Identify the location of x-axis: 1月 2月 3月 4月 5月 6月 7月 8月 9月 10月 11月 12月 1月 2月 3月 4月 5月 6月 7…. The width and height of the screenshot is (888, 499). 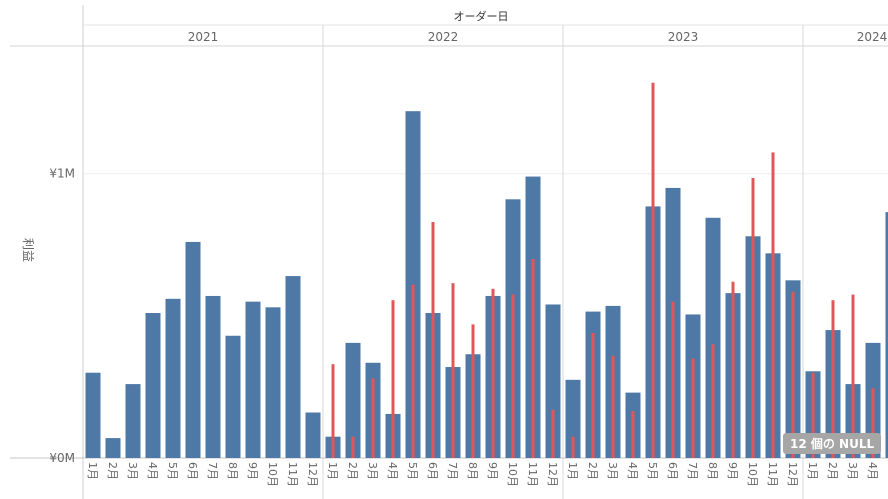
(482, 474).